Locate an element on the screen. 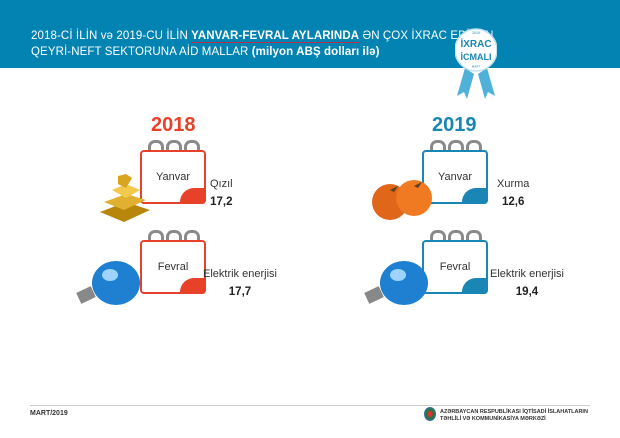 Image resolution: width=620 pixels, height=438 pixels. calendar-january-2019: Yanvar is located at coordinates (455, 172).